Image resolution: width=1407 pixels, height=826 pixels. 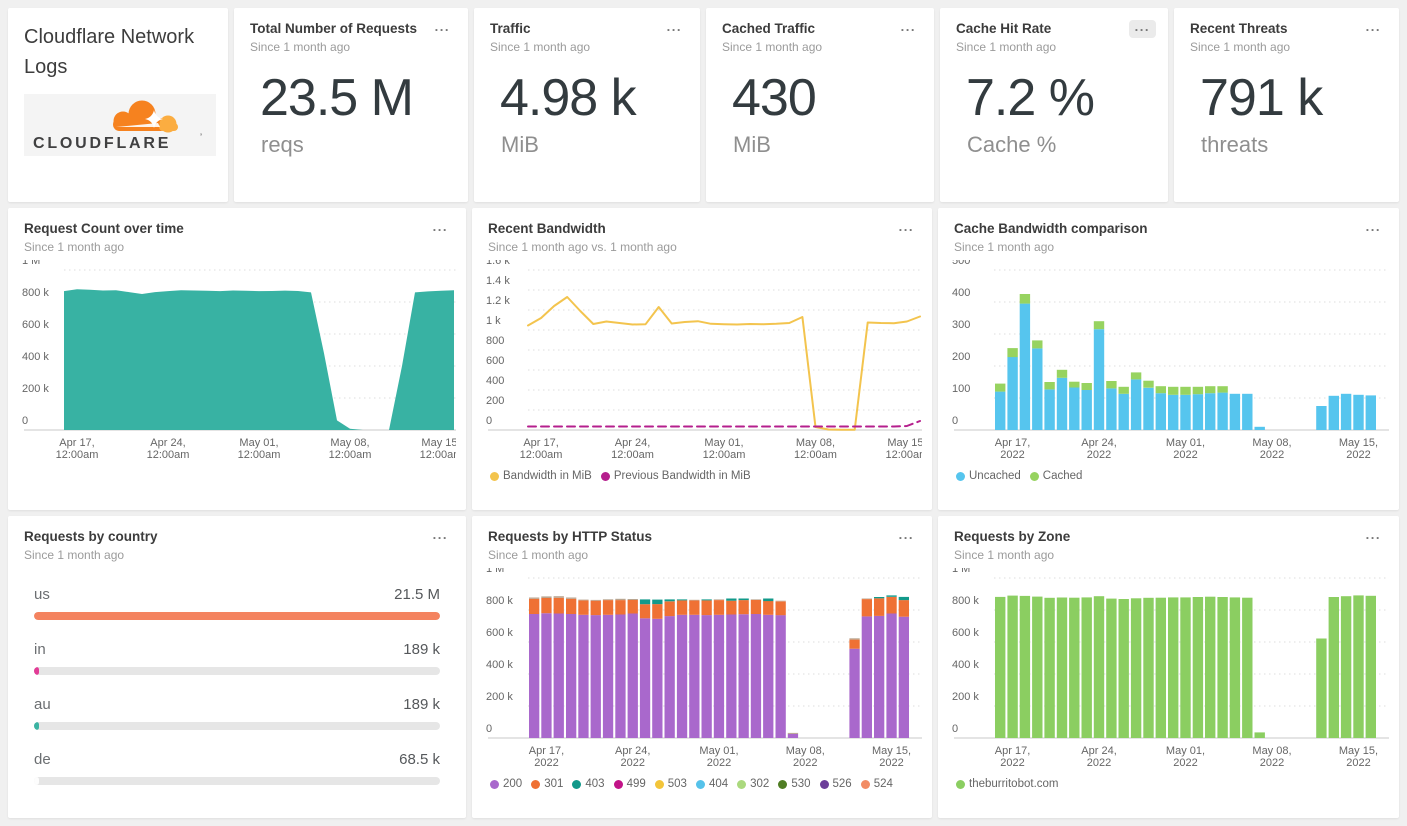 I want to click on stat-unit: MiB, so click(x=520, y=144).